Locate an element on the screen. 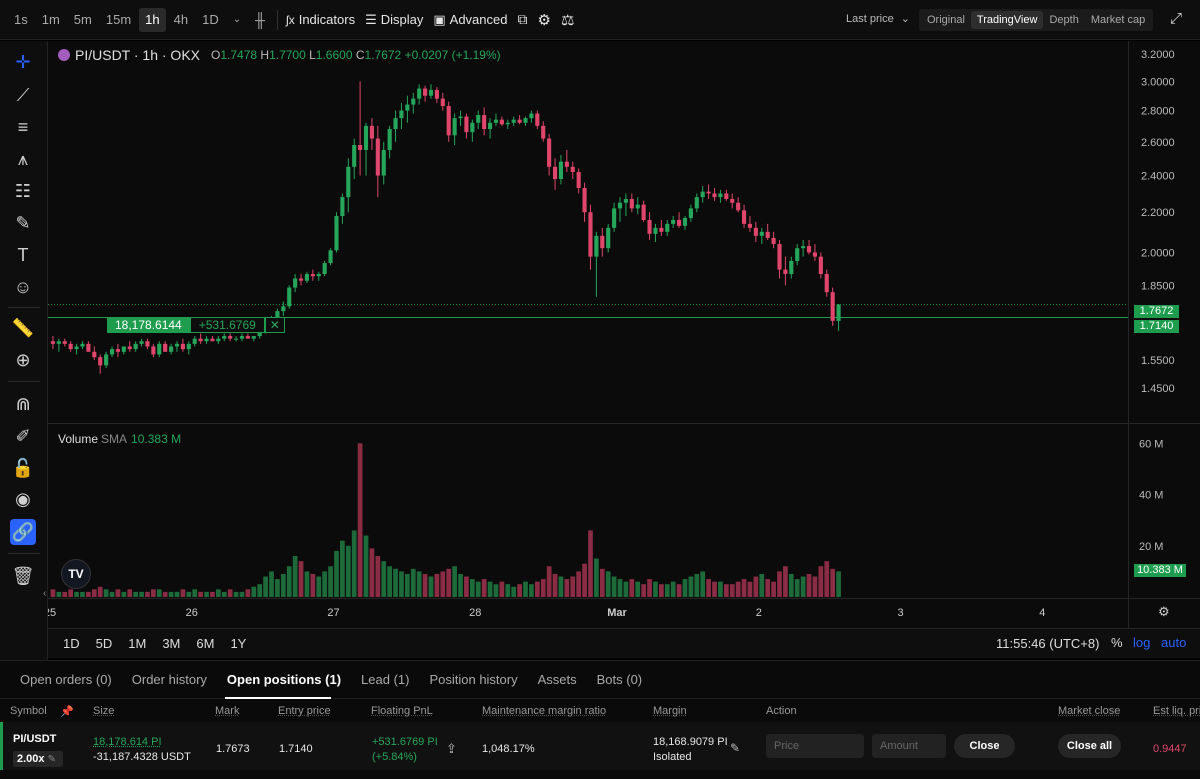 The image size is (1200, 779). tab-open-positions: Open positions (1) is located at coordinates (284, 679).